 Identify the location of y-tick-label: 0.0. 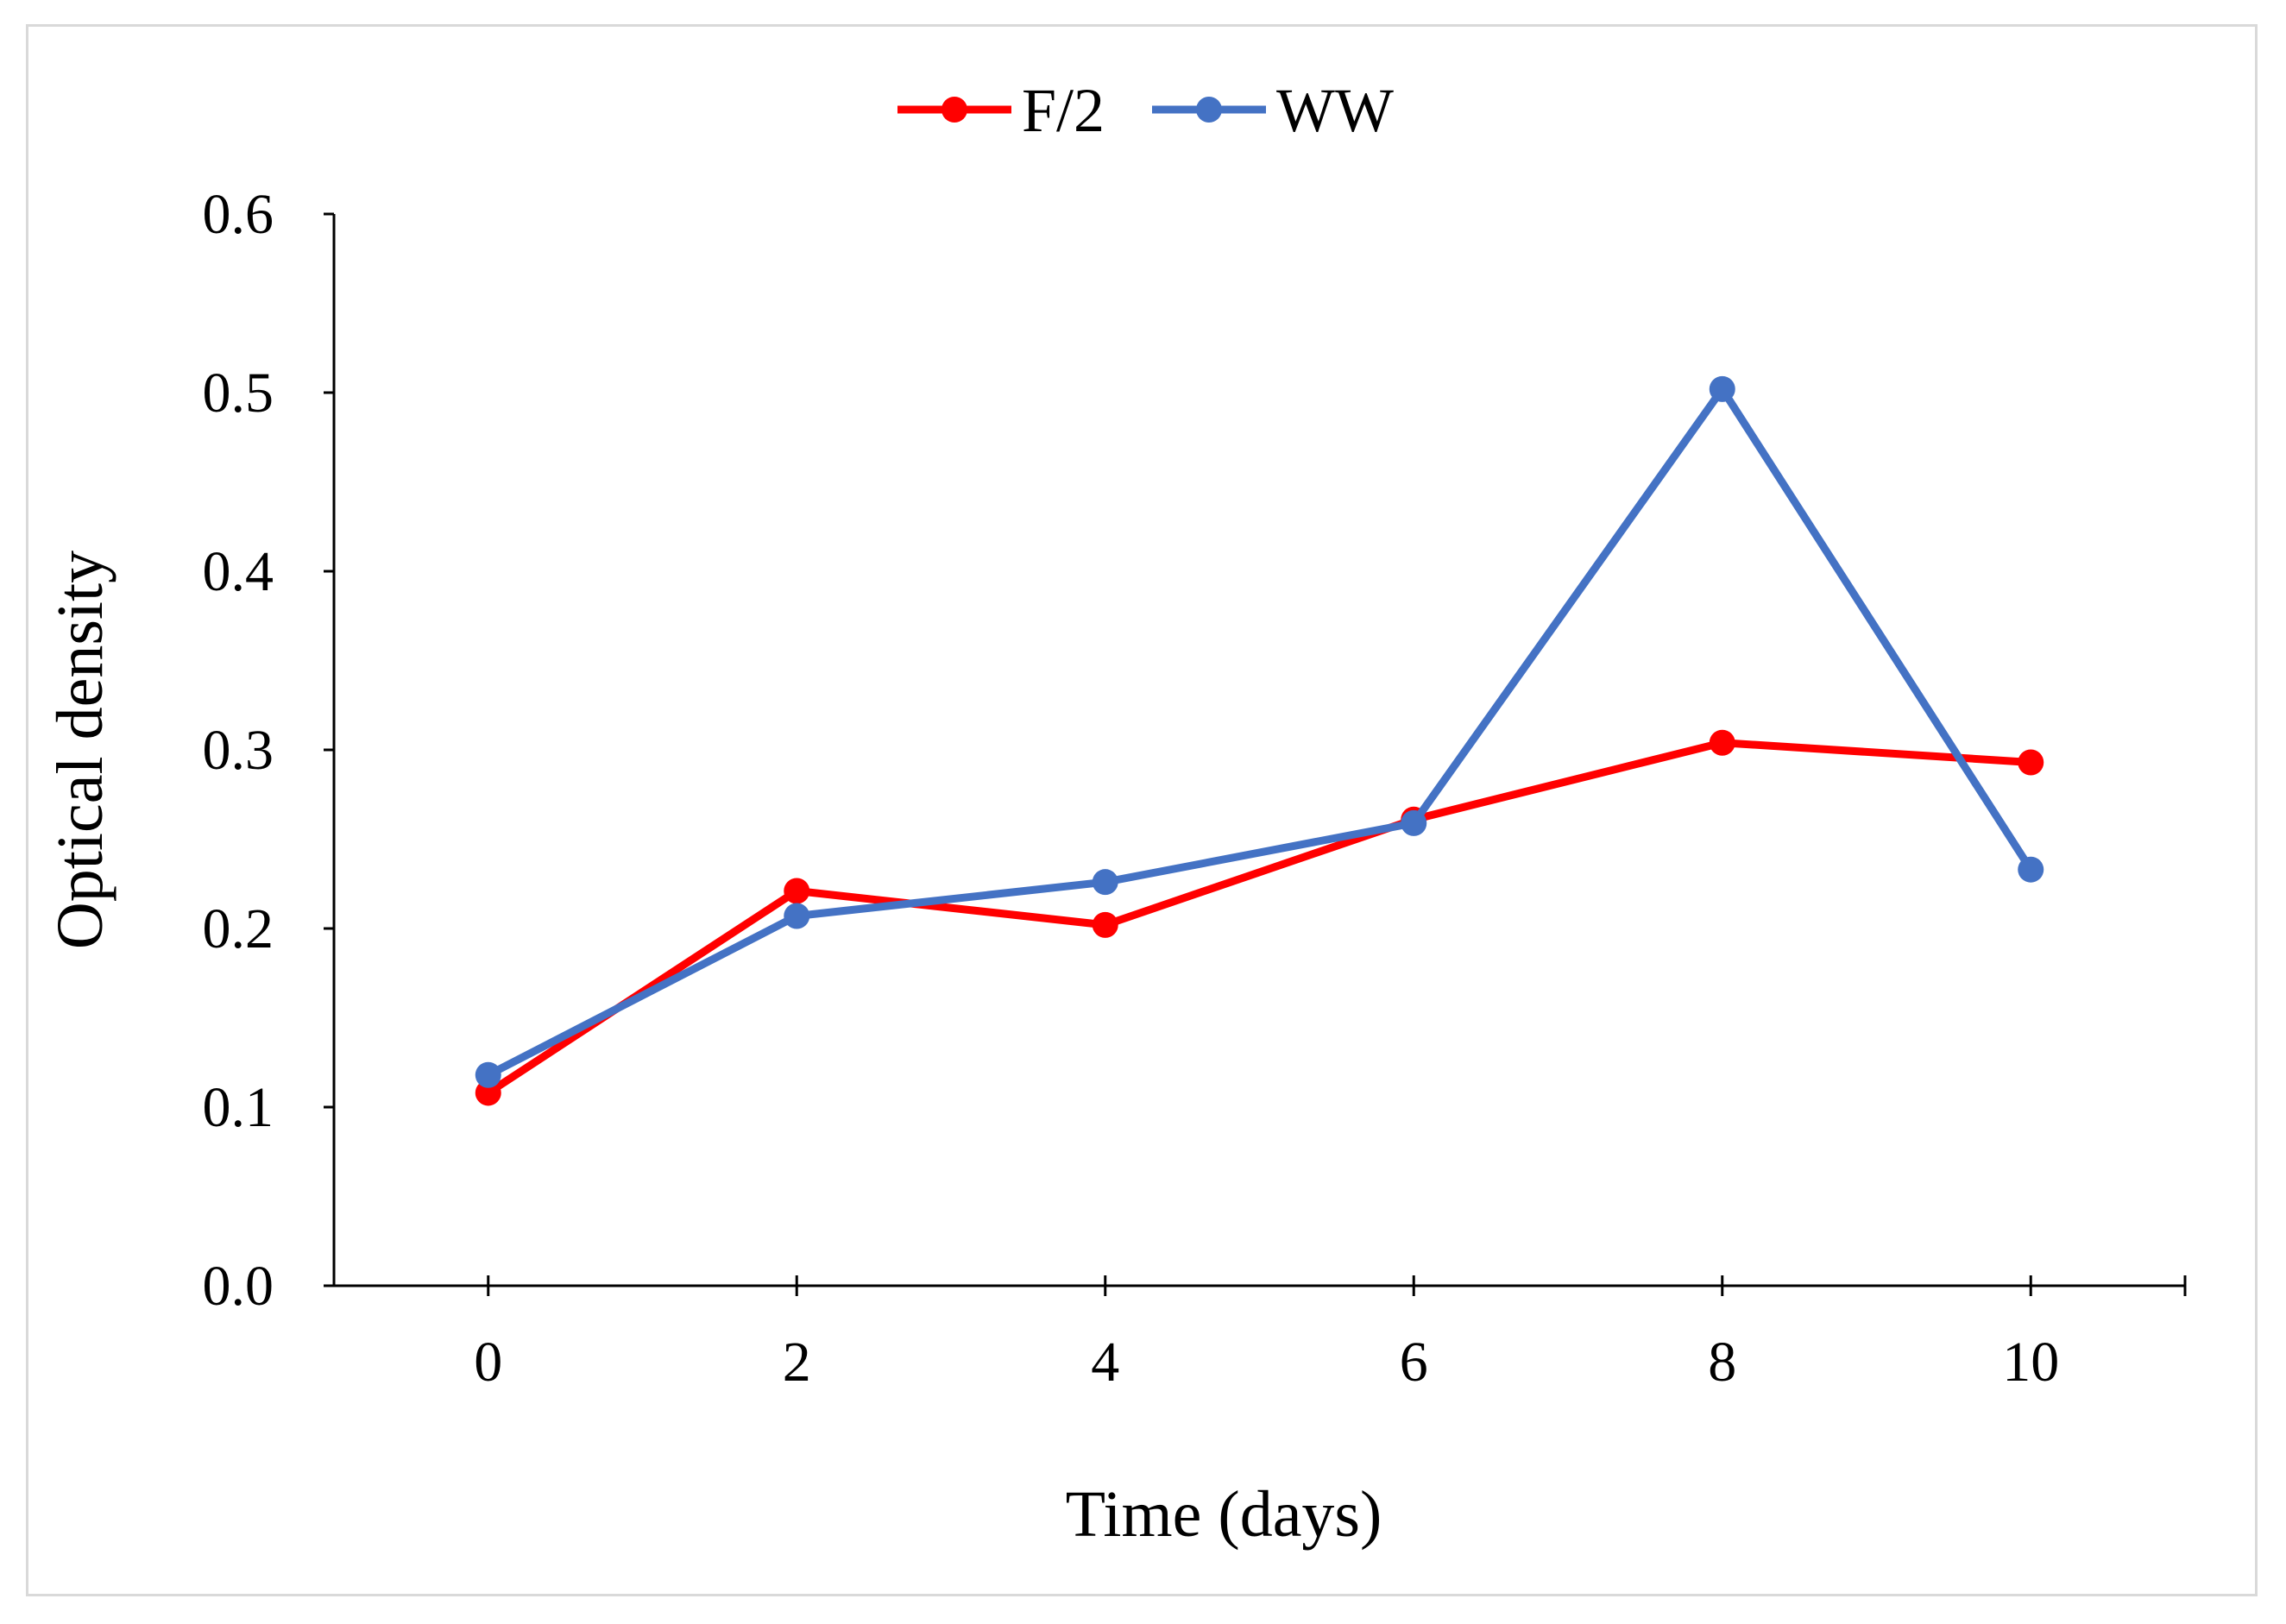
(239, 1286).